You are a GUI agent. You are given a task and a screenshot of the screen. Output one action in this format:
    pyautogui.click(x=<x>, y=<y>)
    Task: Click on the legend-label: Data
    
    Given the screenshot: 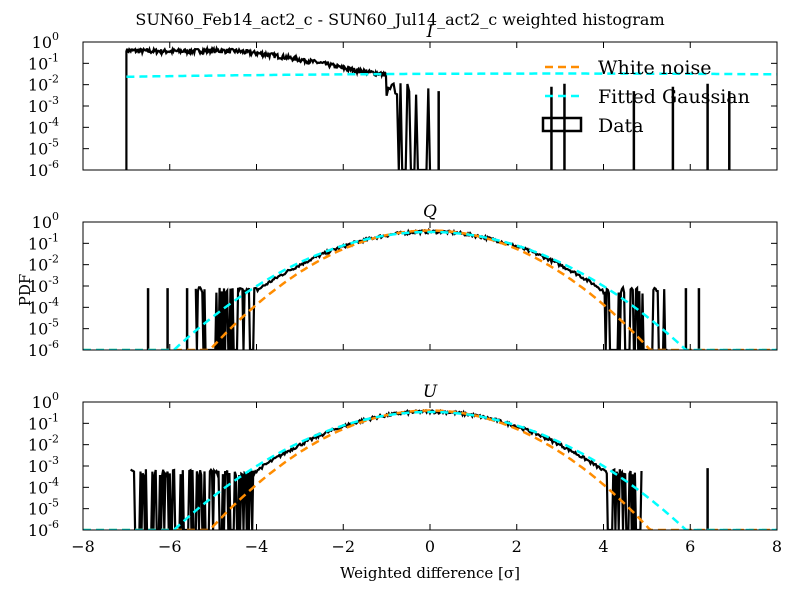 What is the action you would take?
    pyautogui.click(x=621, y=126)
    